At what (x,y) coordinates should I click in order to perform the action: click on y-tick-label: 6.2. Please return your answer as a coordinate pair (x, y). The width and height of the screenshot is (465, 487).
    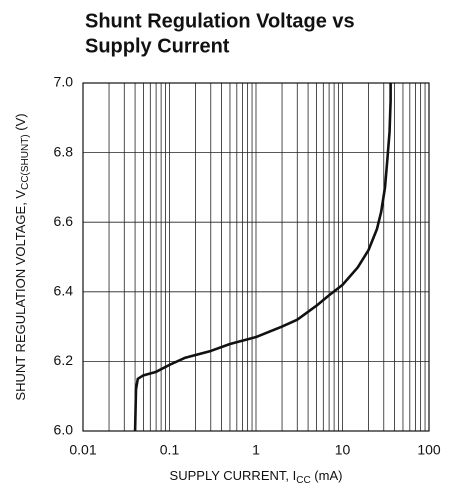
    Looking at the image, I should click on (64, 360).